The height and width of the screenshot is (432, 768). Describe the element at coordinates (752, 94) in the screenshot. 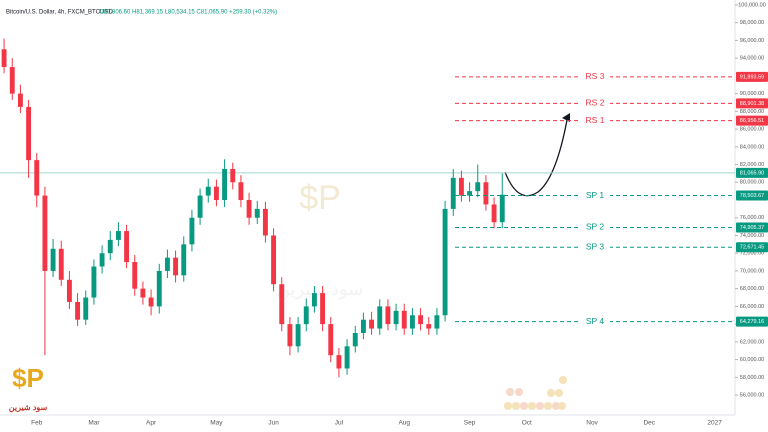

I see `y-tick-label: 90,000.00` at that location.